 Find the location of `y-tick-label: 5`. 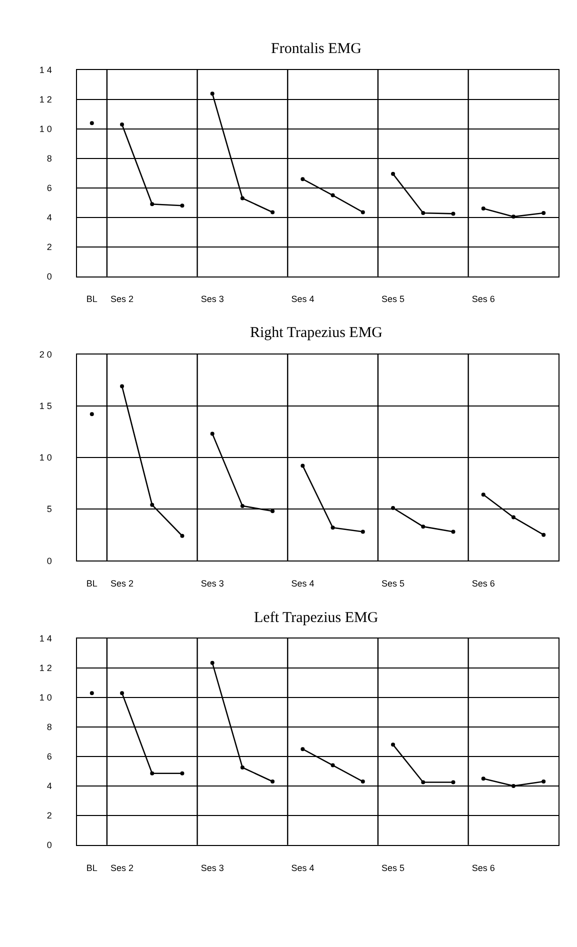

y-tick-label: 5 is located at coordinates (49, 509).